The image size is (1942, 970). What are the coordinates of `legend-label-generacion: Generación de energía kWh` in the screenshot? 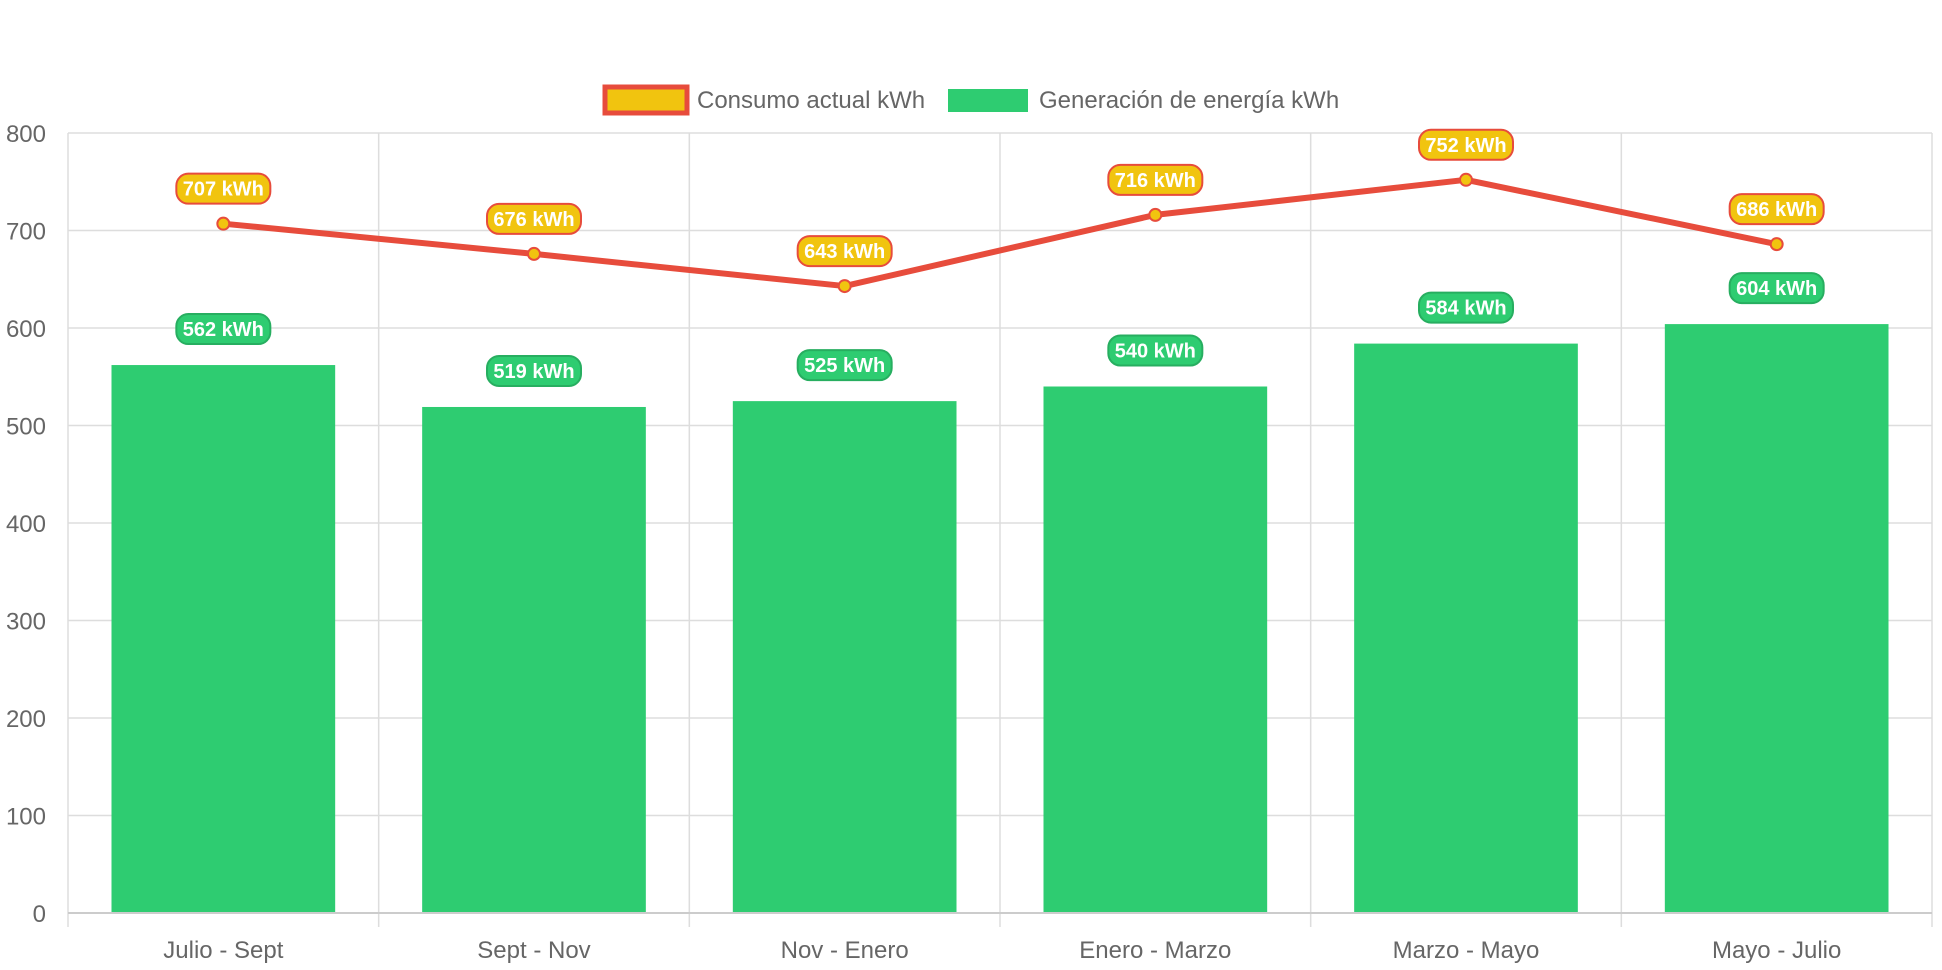 It's located at (1189, 100).